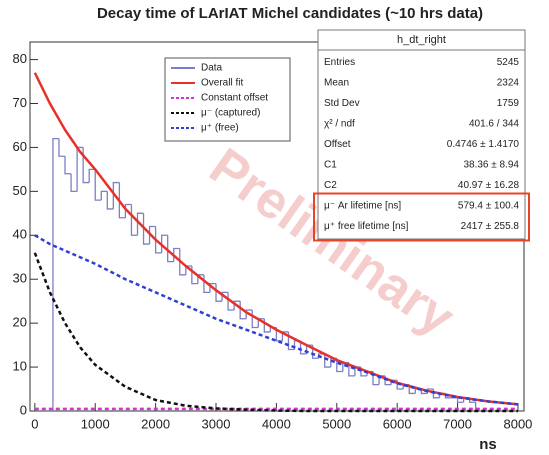  Describe the element at coordinates (483, 144) in the screenshot. I see `stats-value: 0.4746 ± 1.4170` at that location.